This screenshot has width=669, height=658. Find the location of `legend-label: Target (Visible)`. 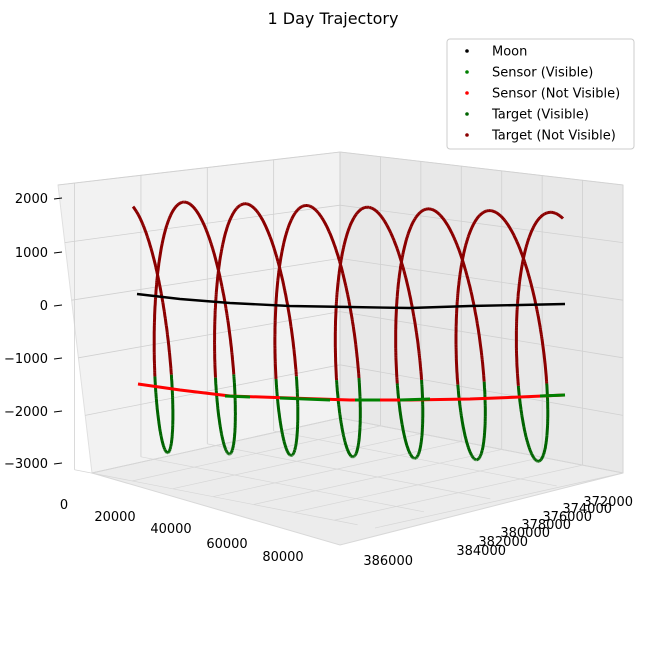

legend-label: Target (Visible) is located at coordinates (540, 115).